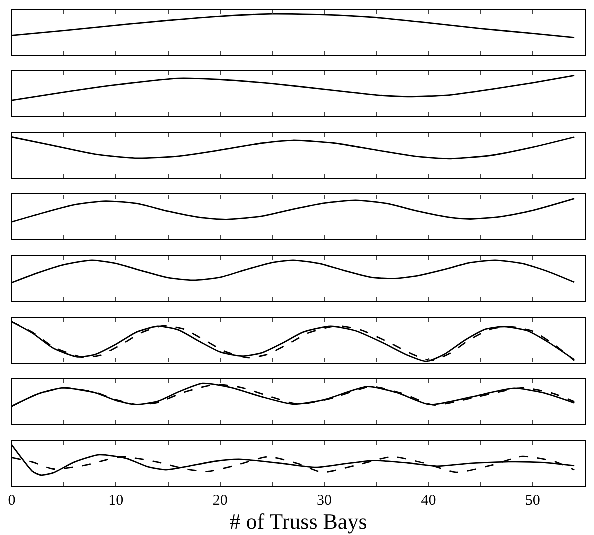 The width and height of the screenshot is (594, 535). Describe the element at coordinates (220, 501) in the screenshot. I see `x-tick-label: 20` at that location.